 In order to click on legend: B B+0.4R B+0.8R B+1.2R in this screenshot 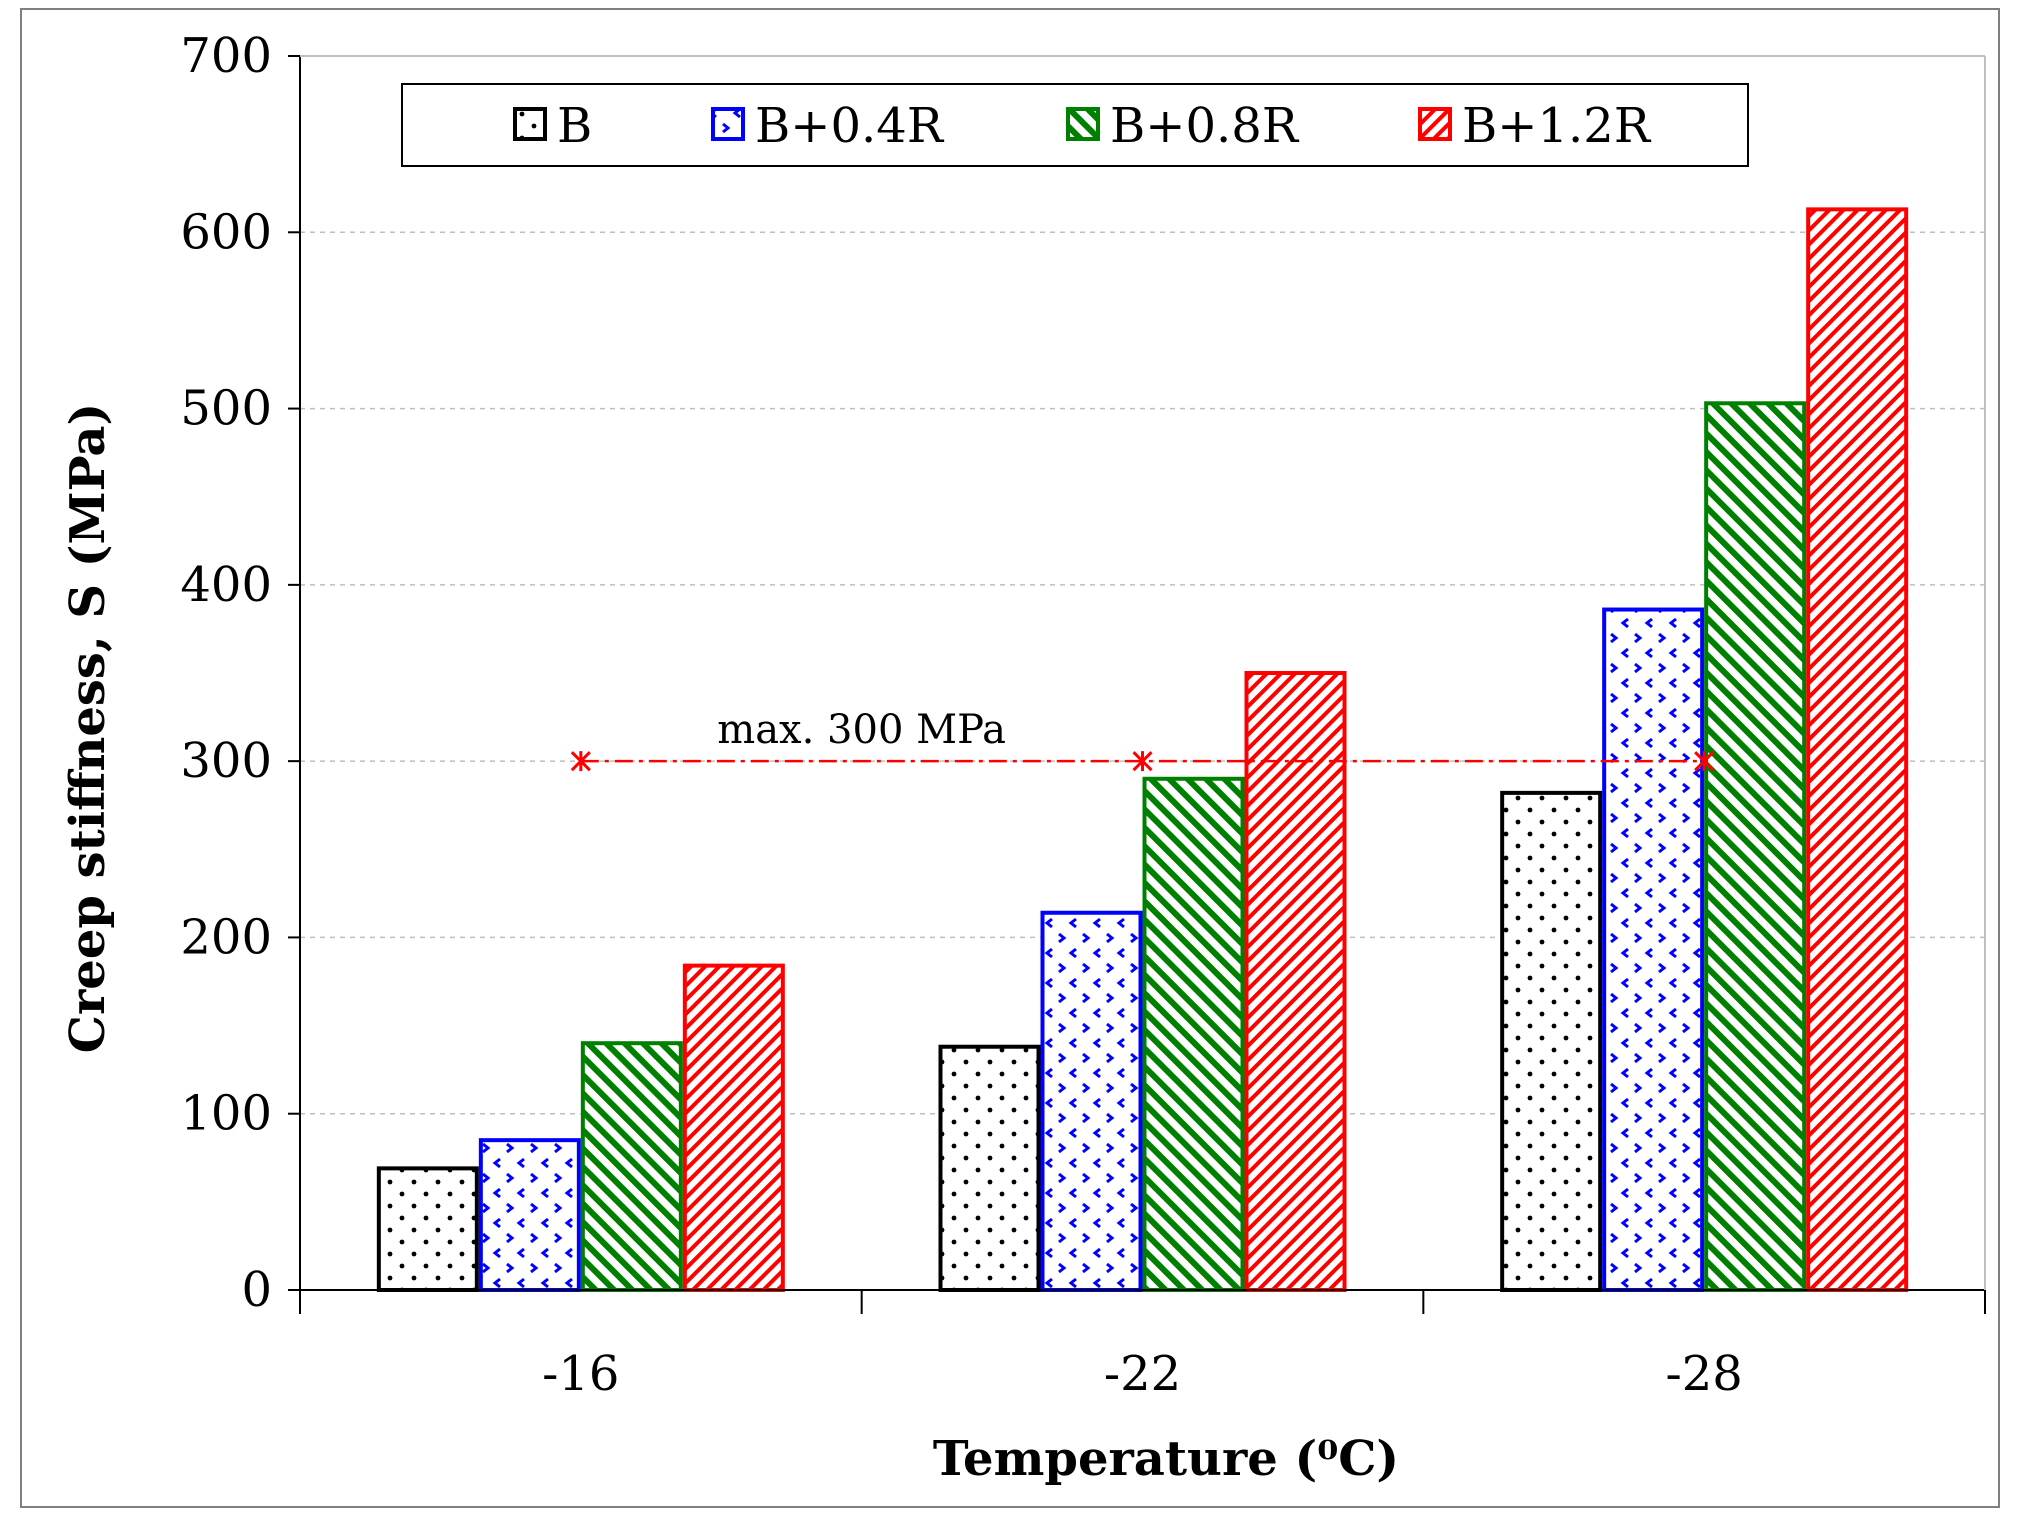, I will do `click(1075, 125)`.